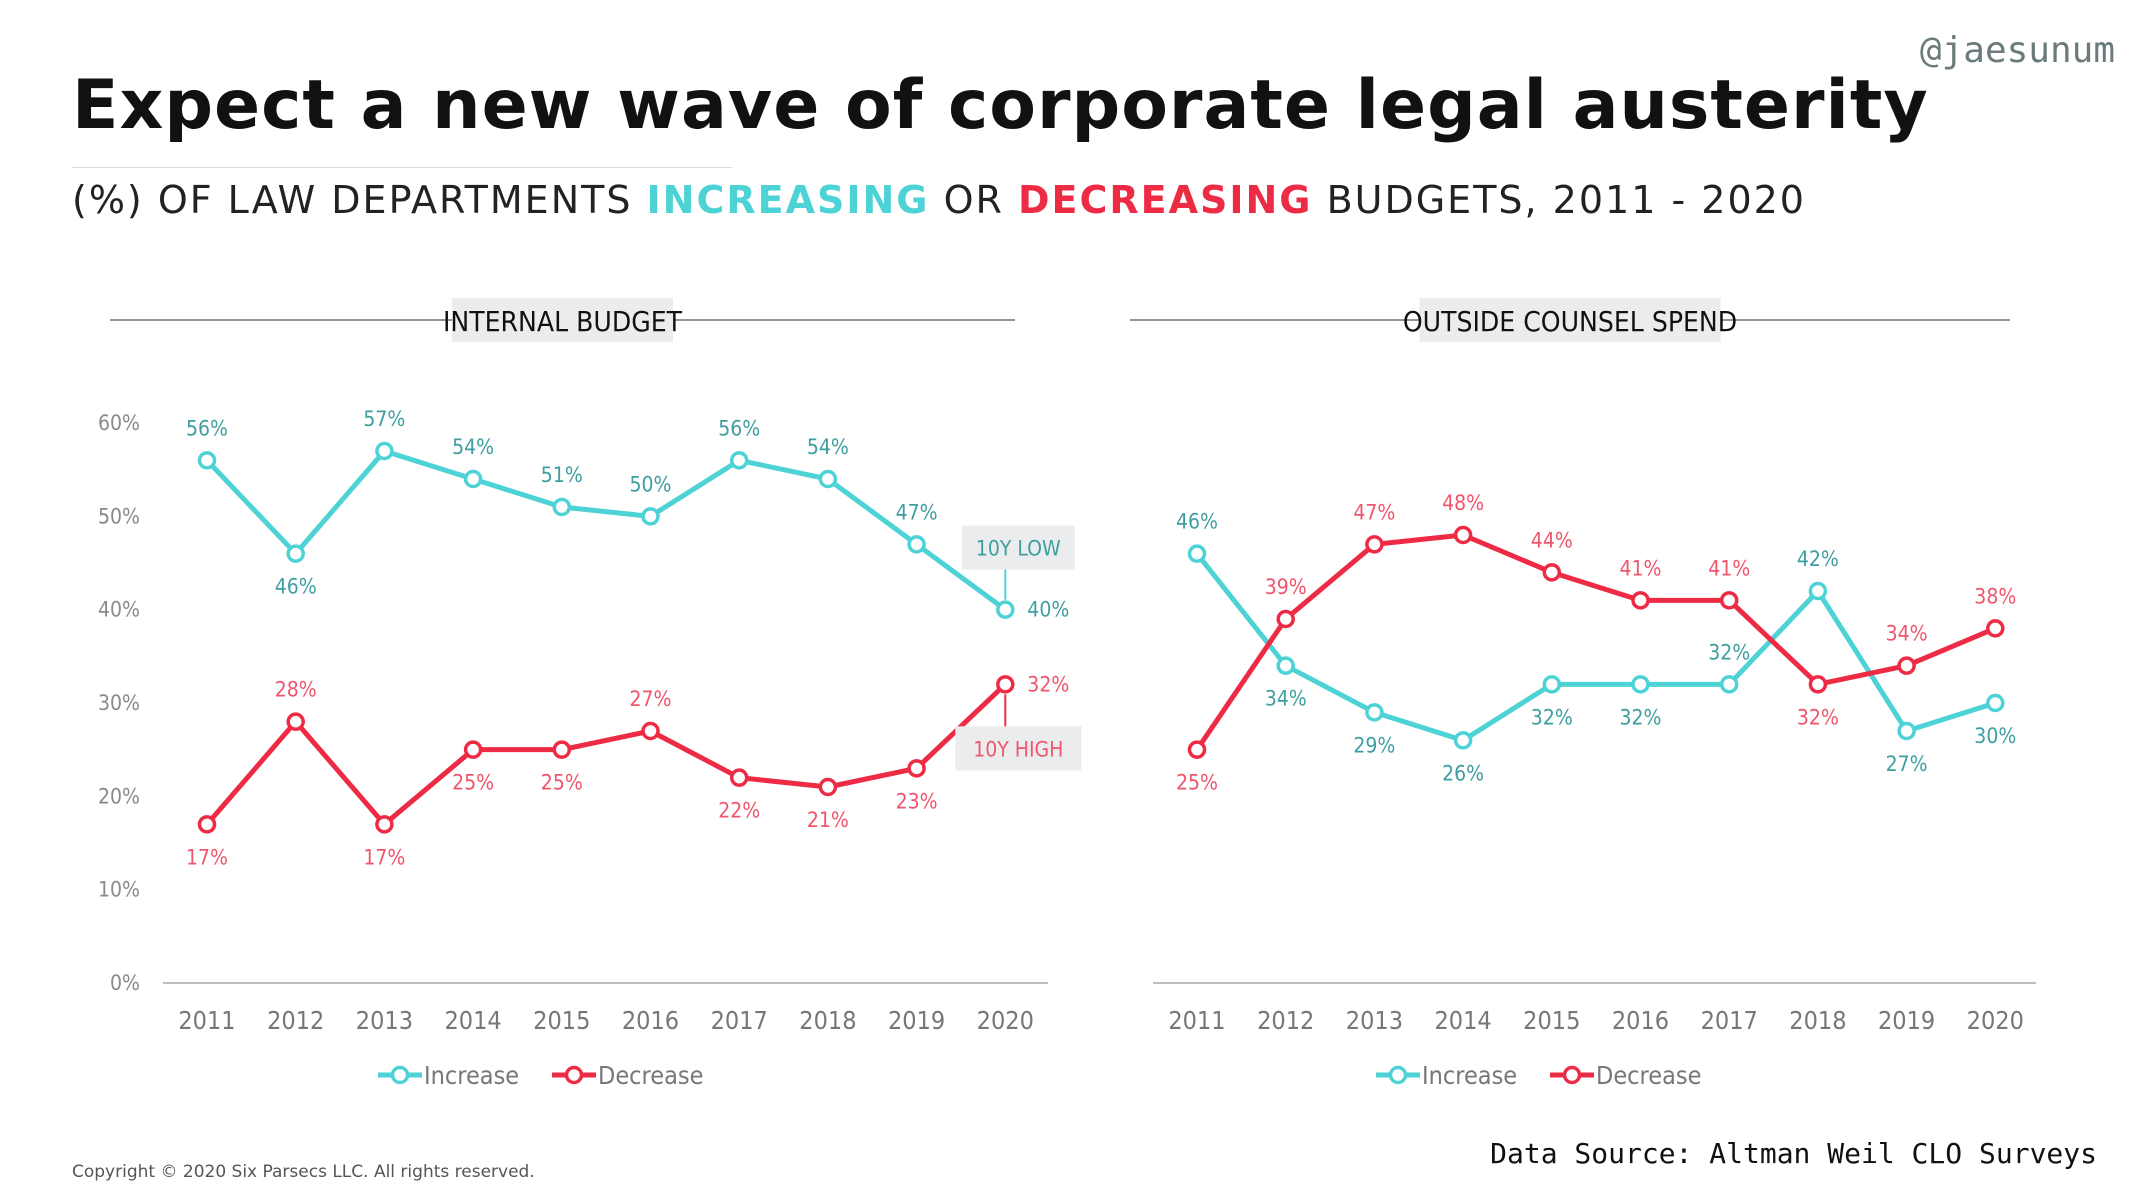  I want to click on data-label: 34%, so click(1907, 634).